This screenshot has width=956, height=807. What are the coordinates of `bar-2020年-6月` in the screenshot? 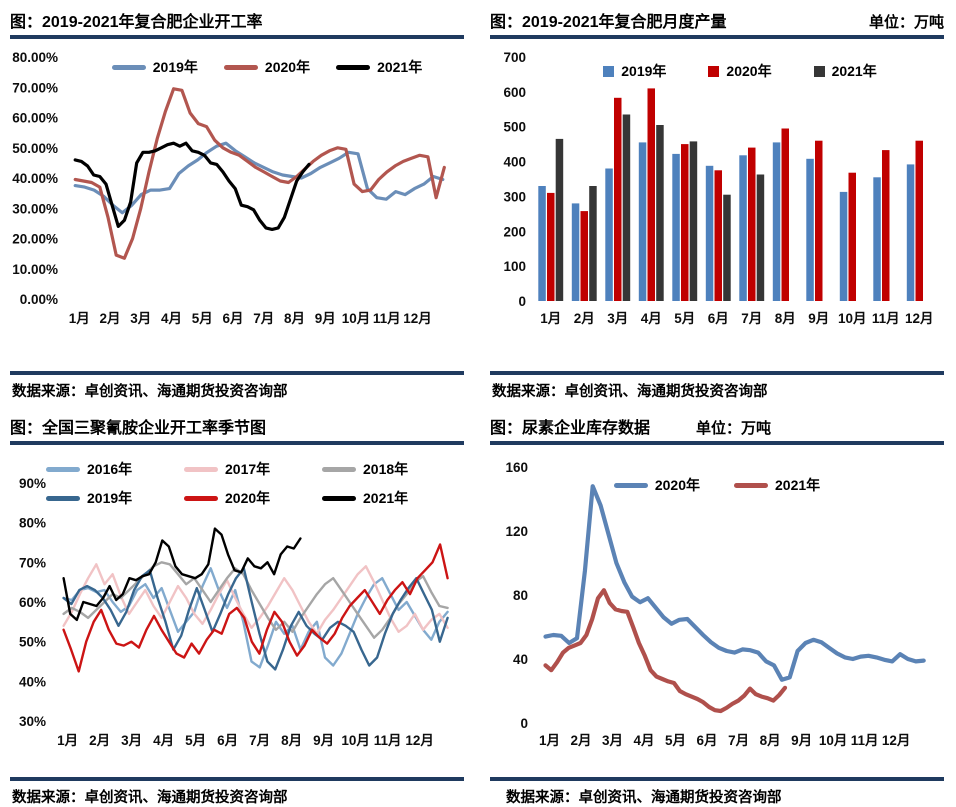 It's located at (718, 235).